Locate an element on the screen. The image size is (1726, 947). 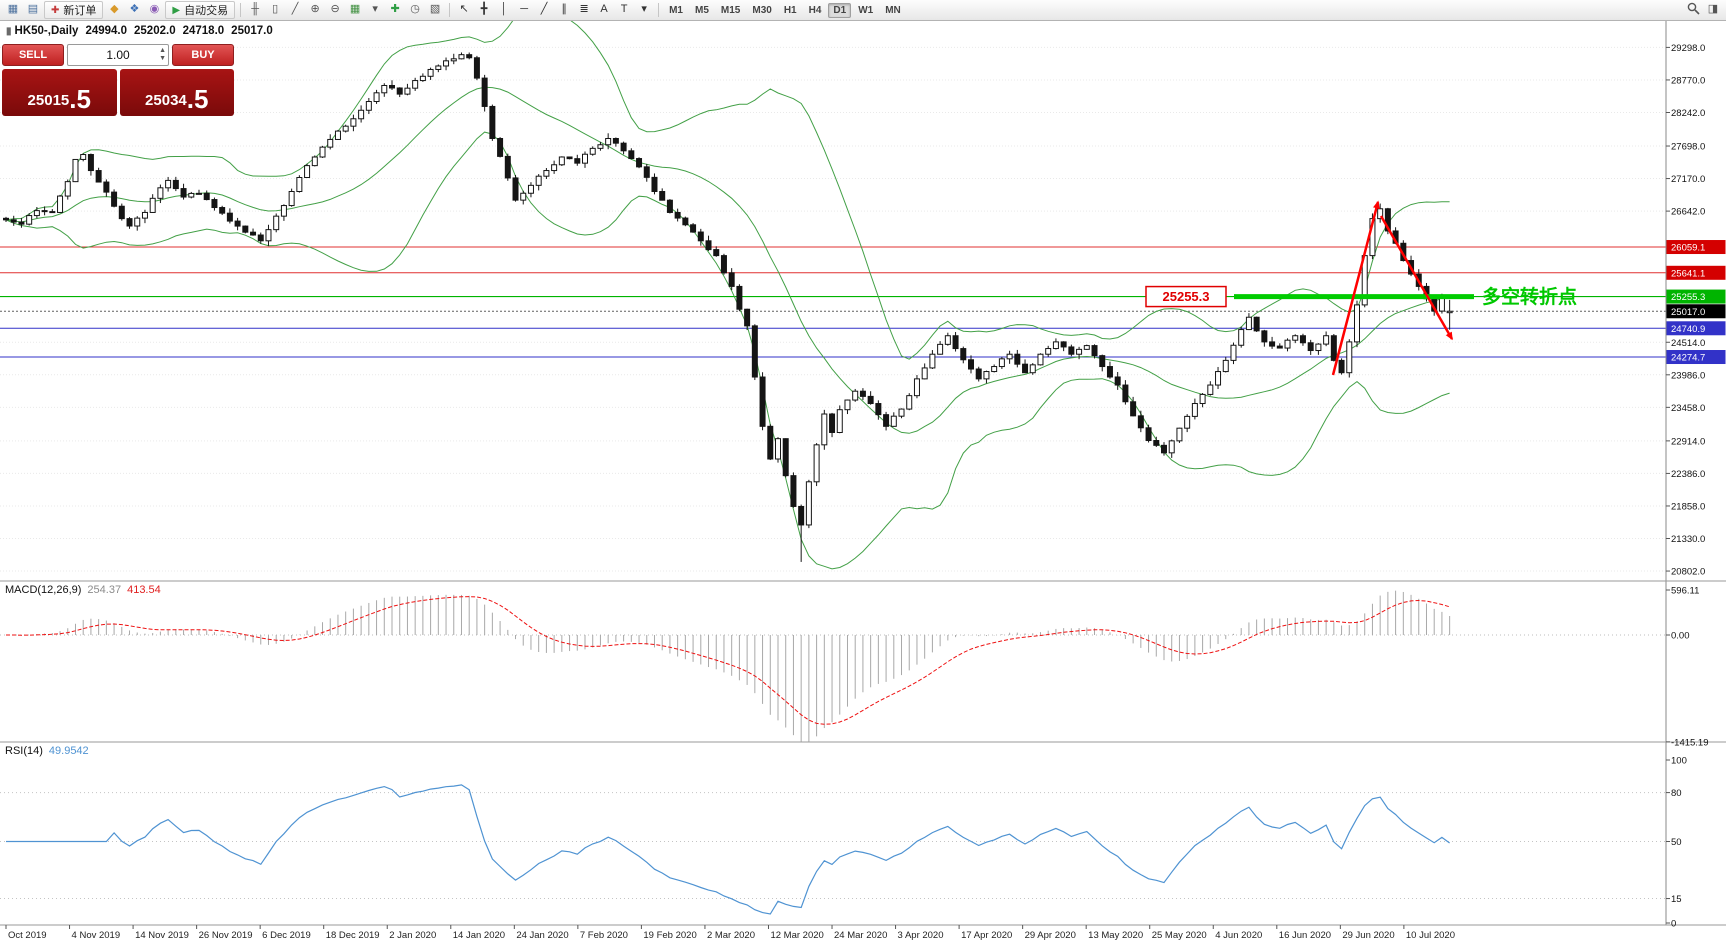
svg-text: 21858.0 is located at coordinates (1688, 506).